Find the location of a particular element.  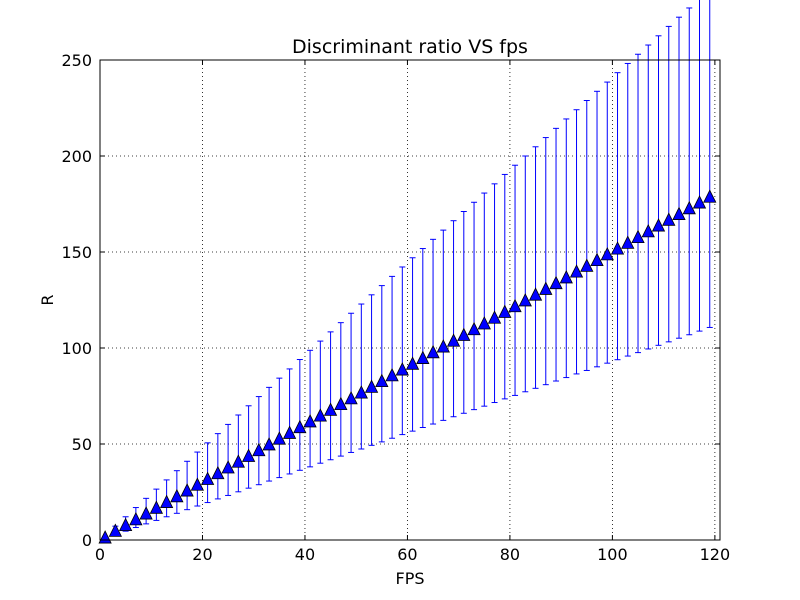

y-tick-label: 200 is located at coordinates (76, 156).